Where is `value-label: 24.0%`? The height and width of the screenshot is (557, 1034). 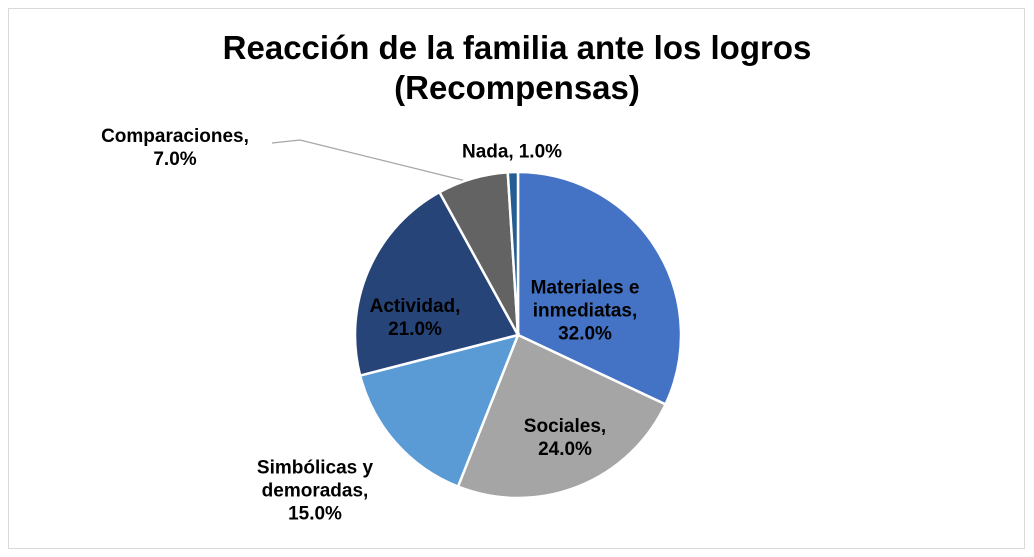
value-label: 24.0% is located at coordinates (565, 449).